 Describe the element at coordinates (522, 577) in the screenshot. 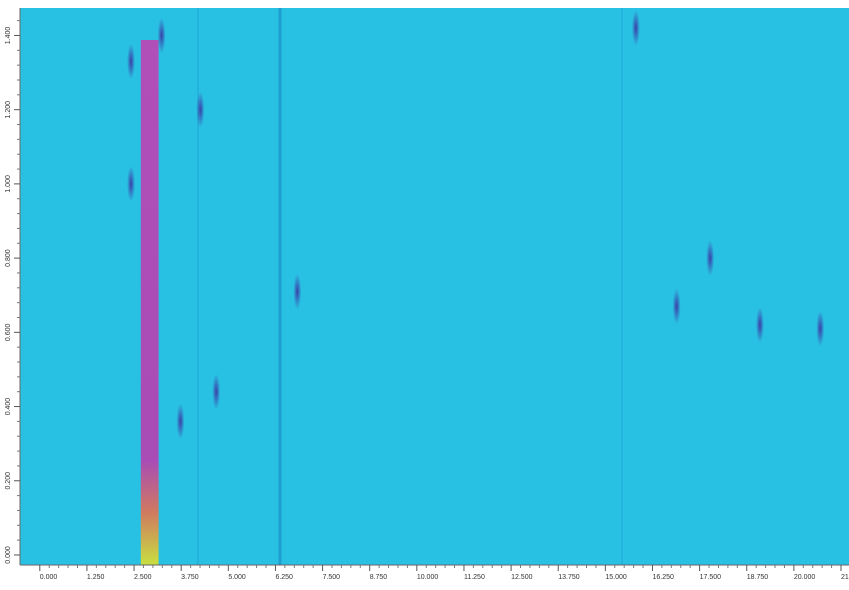

I see `x-tick-label: 12.500` at that location.